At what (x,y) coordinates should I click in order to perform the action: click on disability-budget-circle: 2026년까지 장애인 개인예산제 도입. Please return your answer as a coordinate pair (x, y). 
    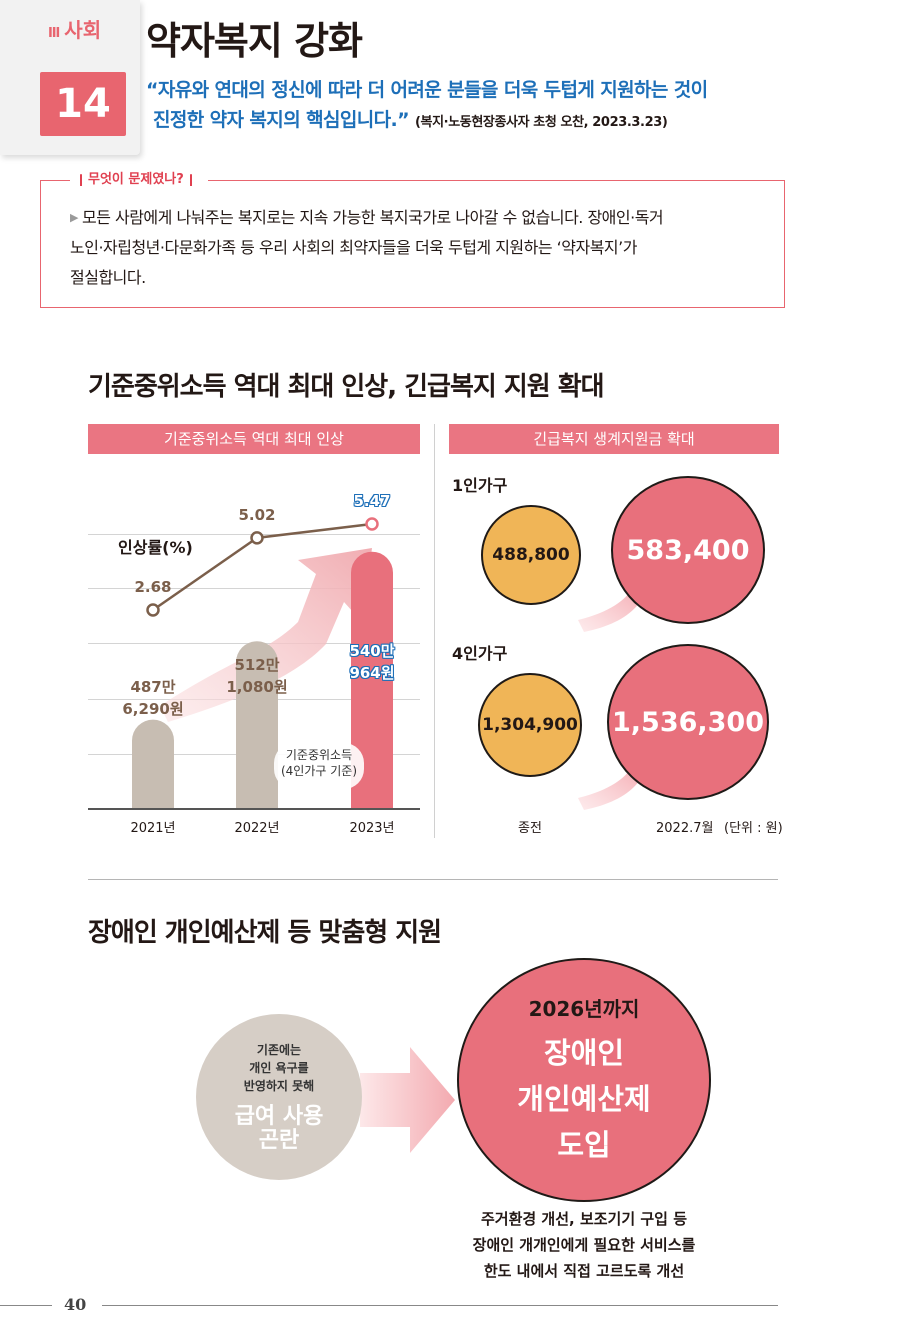
    Looking at the image, I should click on (584, 1080).